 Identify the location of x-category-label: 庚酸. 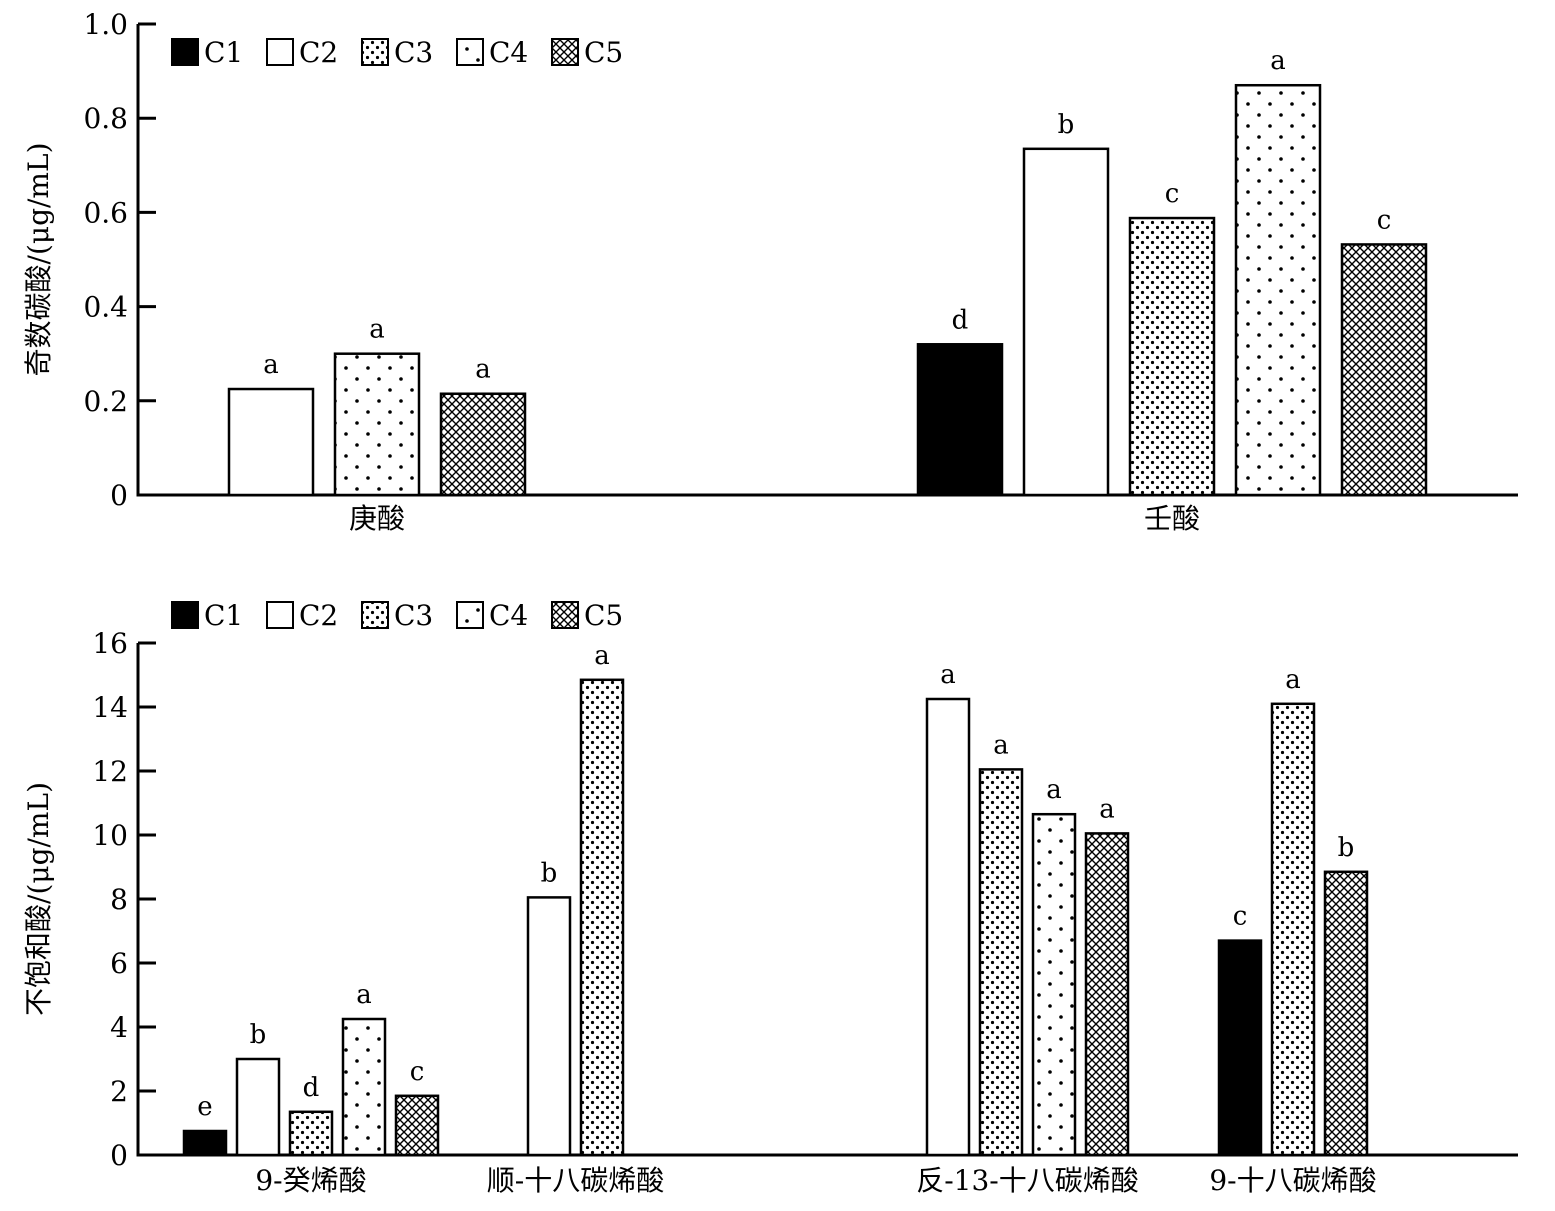
(377, 518).